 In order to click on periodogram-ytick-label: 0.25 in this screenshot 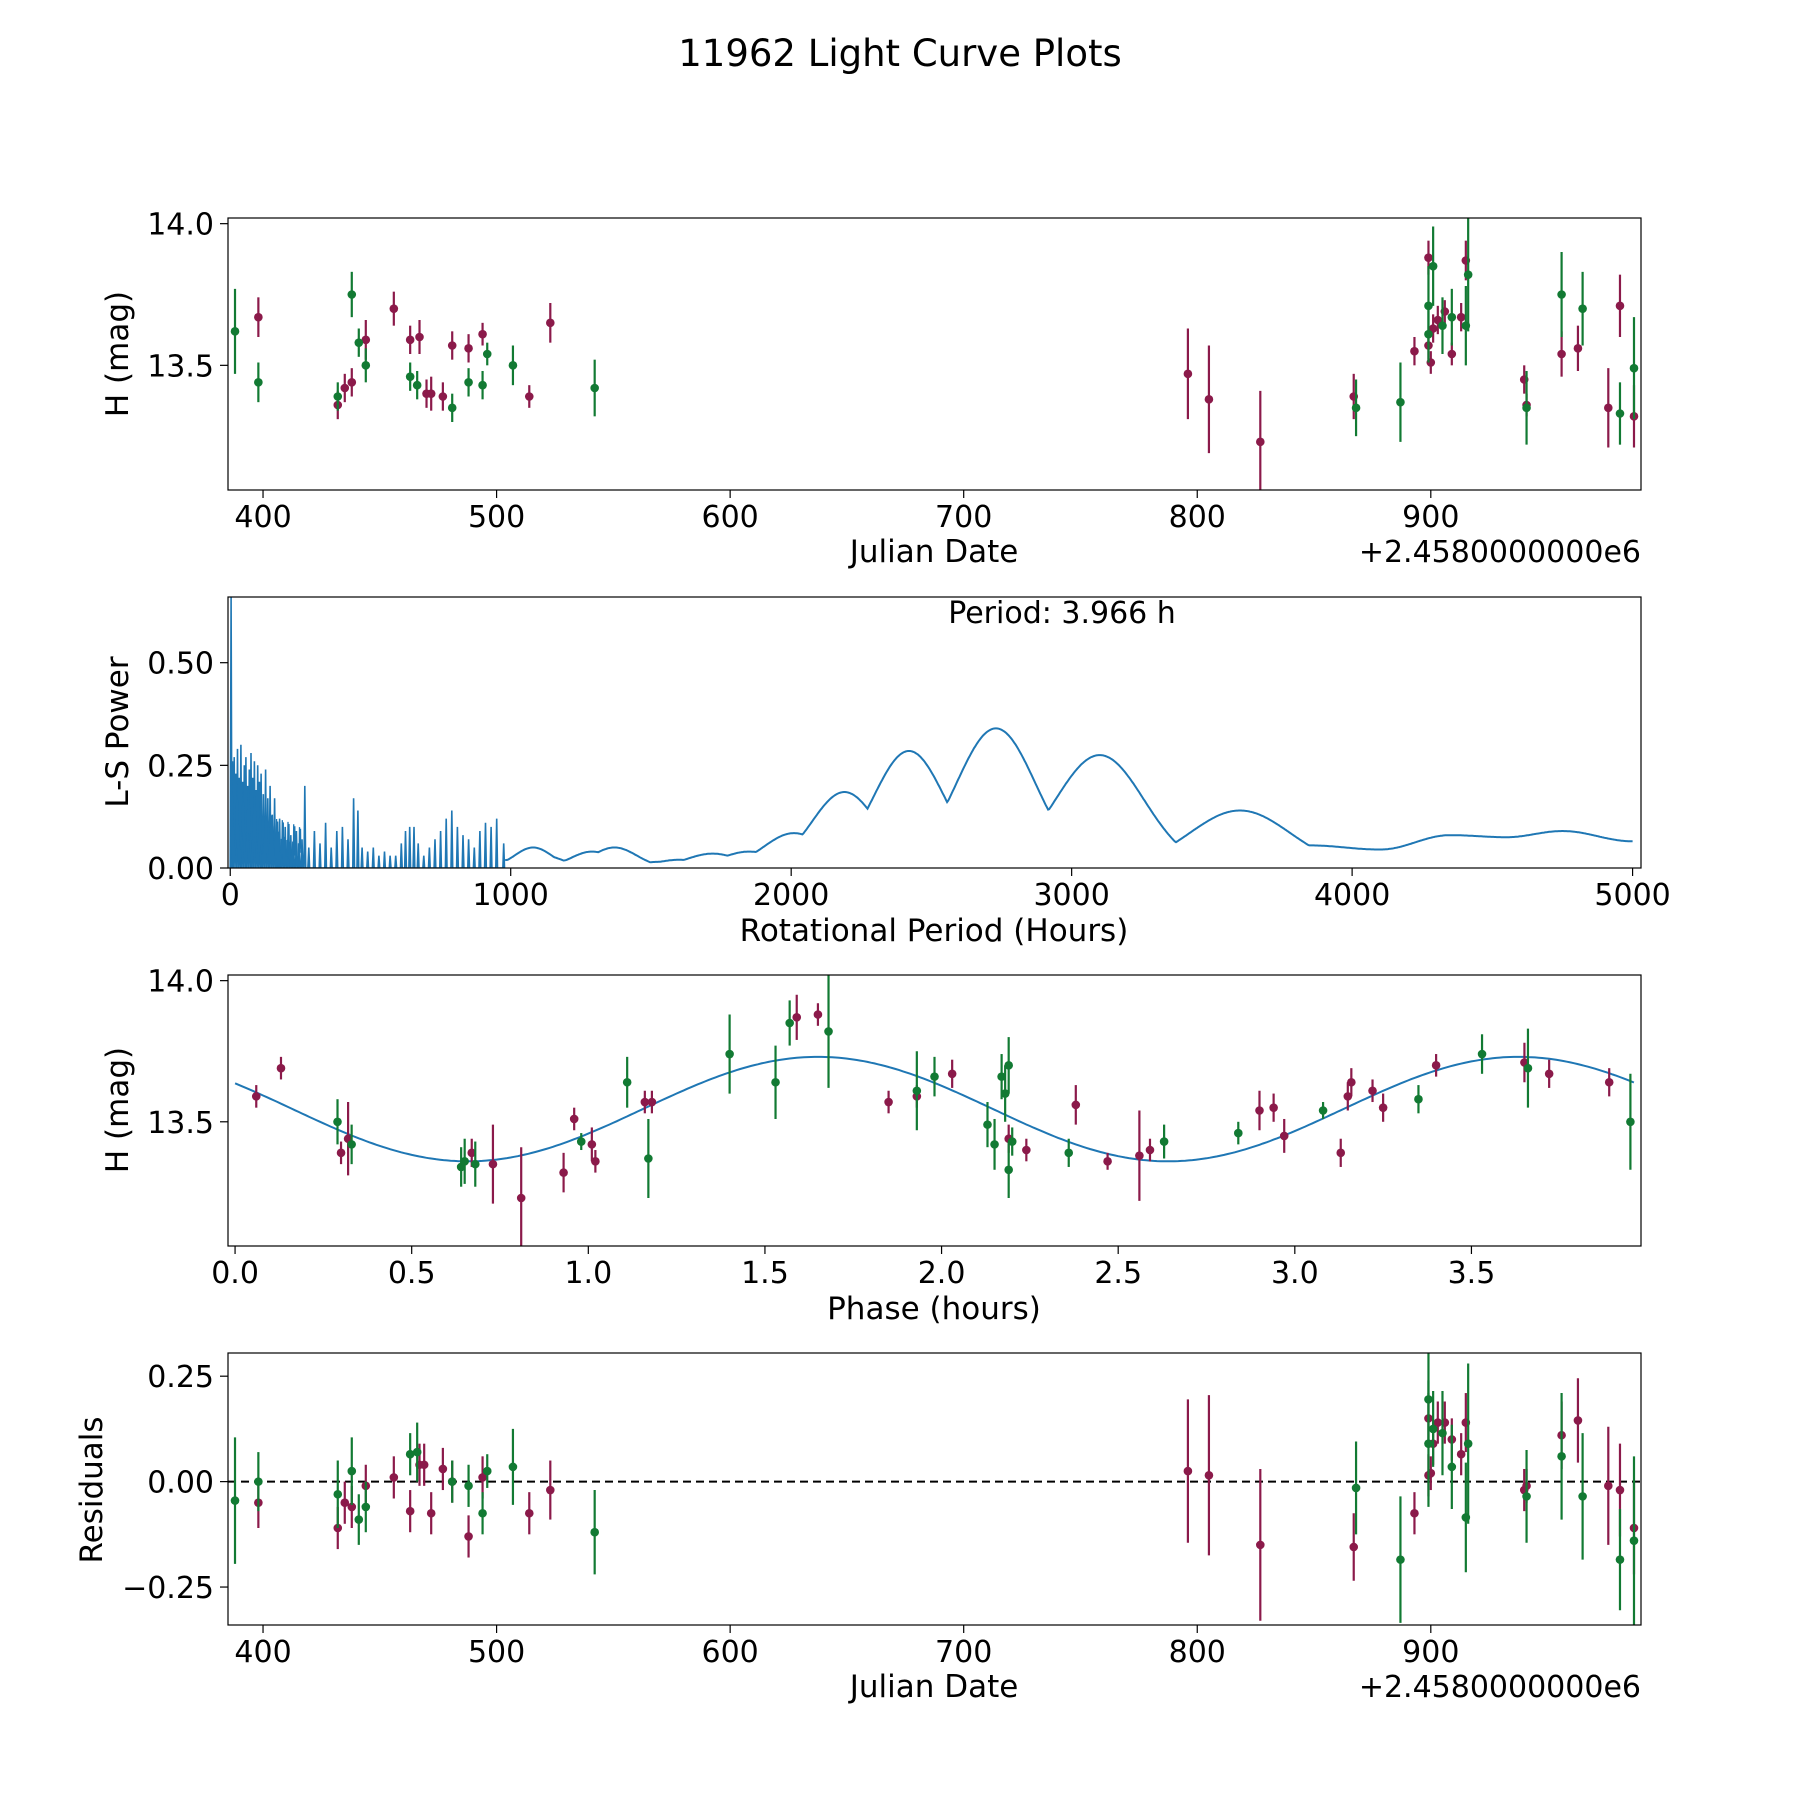, I will do `click(180, 766)`.